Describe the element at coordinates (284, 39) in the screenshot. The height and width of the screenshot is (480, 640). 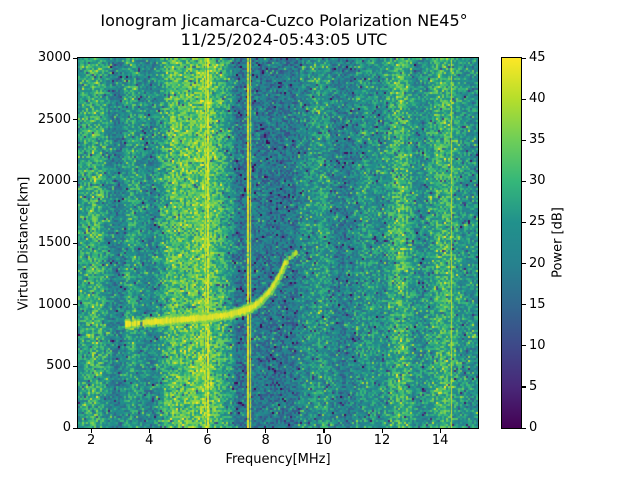
I see `chart-subtitle-timestamp: 11/25/2024-05:43:05 UTC` at that location.